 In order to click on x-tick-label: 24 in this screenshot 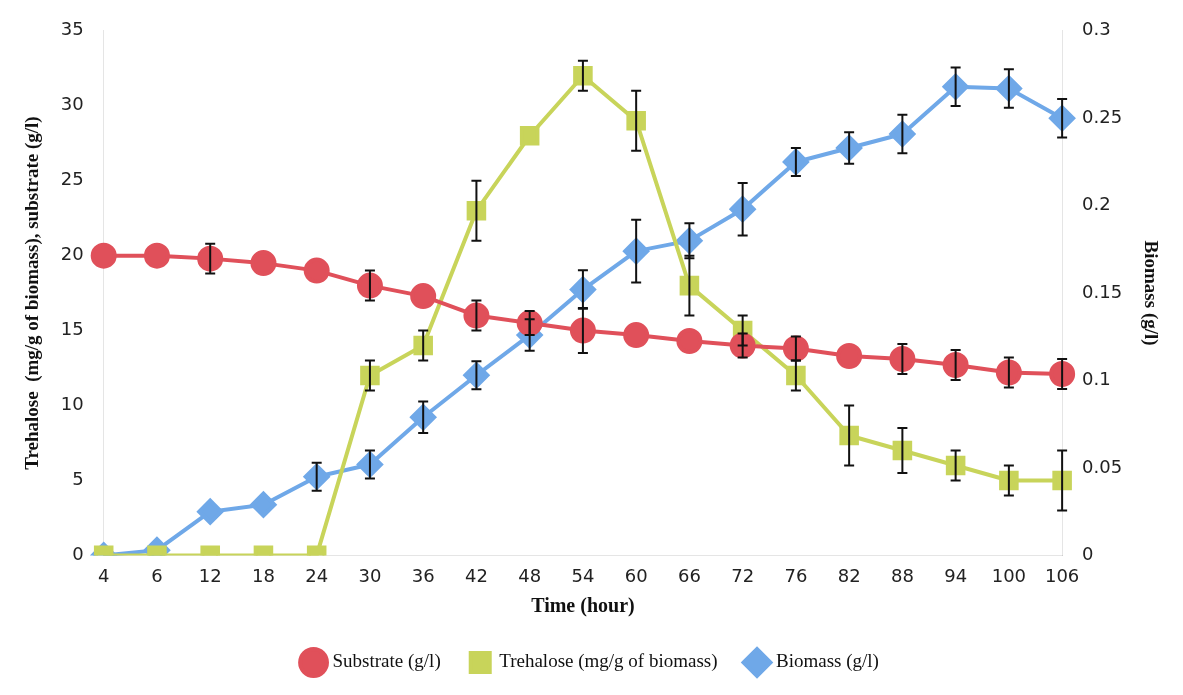, I will do `click(317, 575)`.